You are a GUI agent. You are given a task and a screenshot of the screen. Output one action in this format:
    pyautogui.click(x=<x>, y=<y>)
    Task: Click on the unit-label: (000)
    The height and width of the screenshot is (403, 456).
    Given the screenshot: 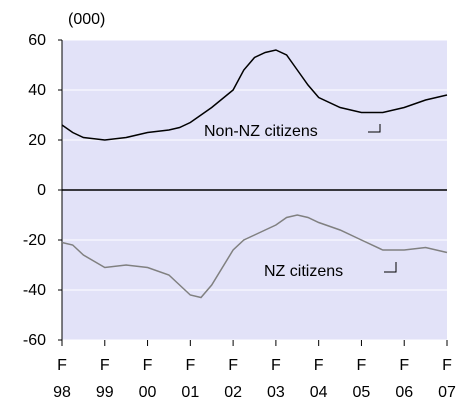 What is the action you would take?
    pyautogui.click(x=86, y=19)
    